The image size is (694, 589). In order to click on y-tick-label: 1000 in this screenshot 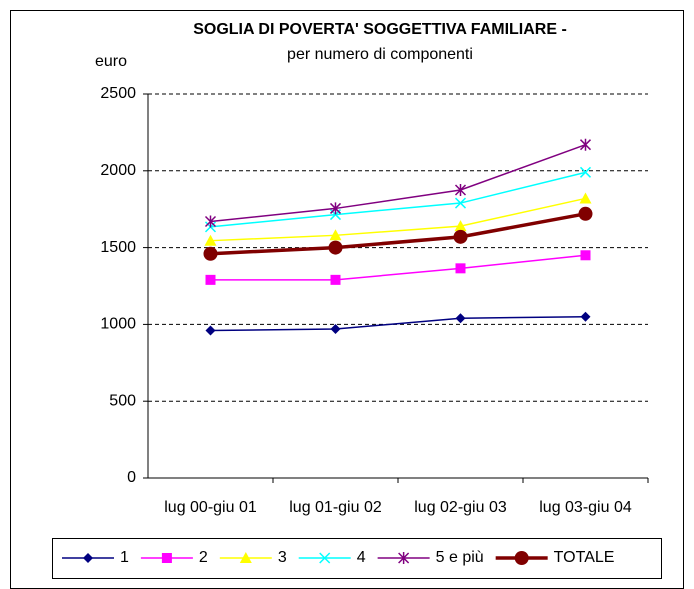, I will do `click(118, 324)`.